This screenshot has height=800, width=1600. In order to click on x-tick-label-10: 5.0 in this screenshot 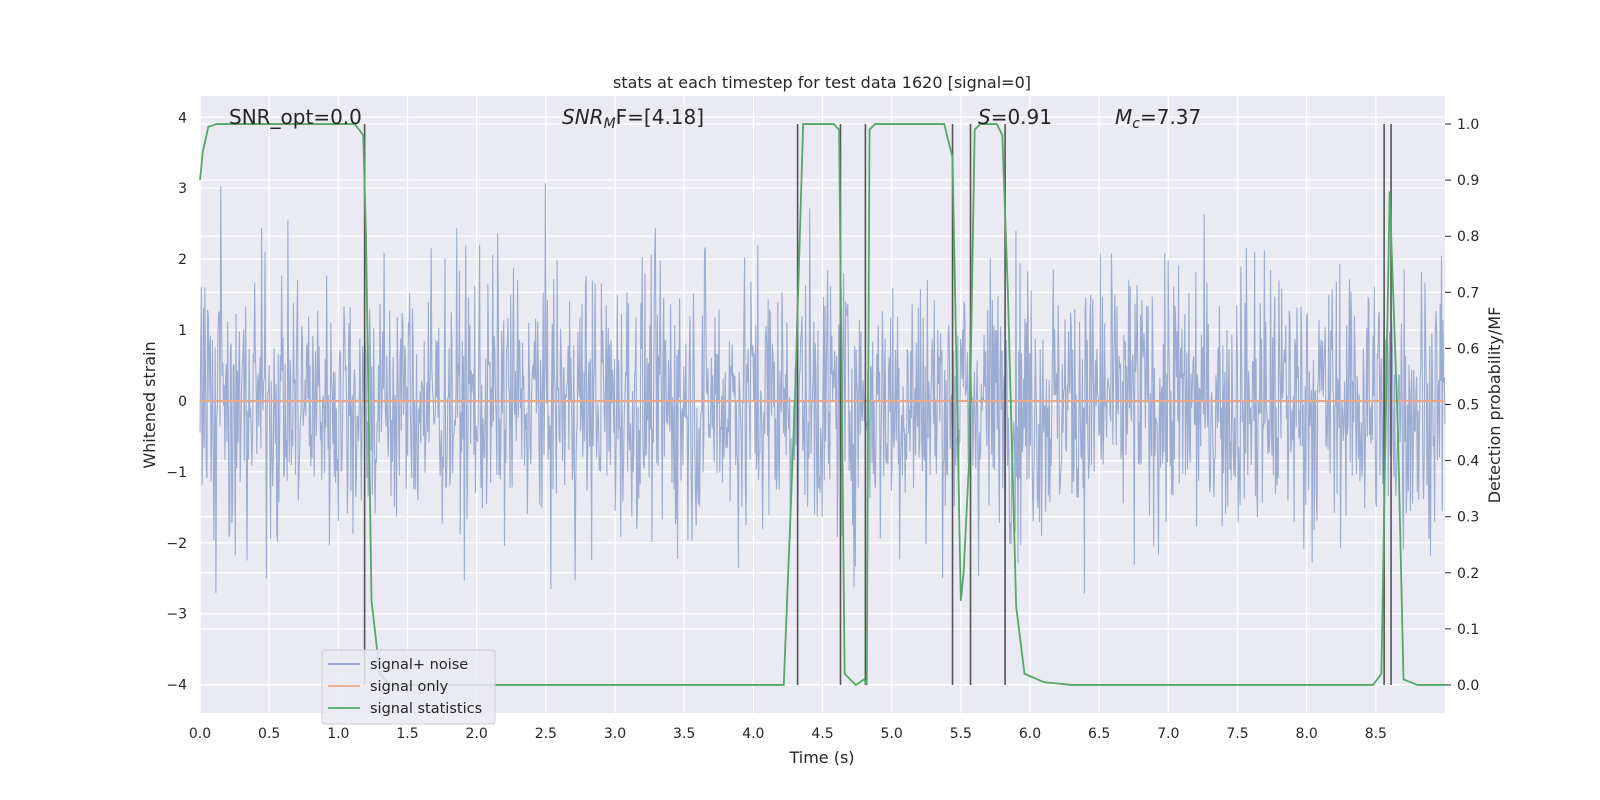, I will do `click(892, 734)`.